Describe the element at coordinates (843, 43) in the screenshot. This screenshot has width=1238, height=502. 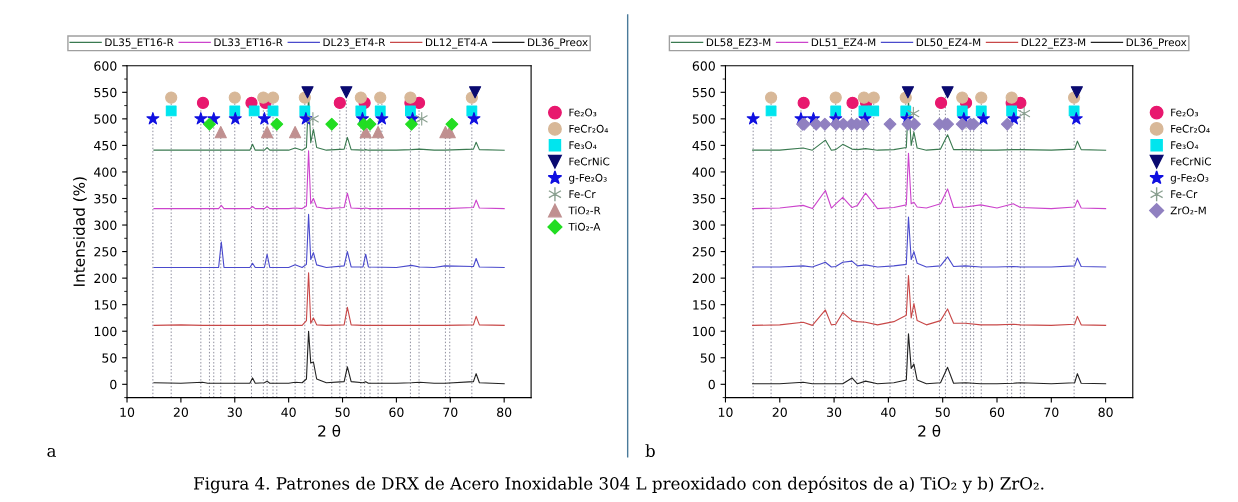
I see `legend-label: DL51_EZ4-M` at that location.